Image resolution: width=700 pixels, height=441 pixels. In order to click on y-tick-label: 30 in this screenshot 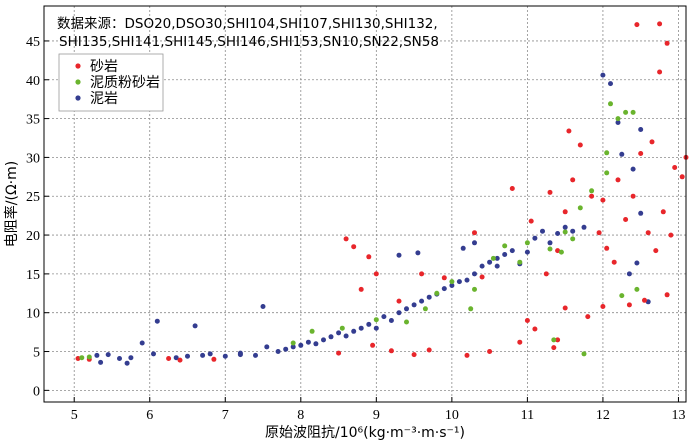, I will do `click(33, 158)`.